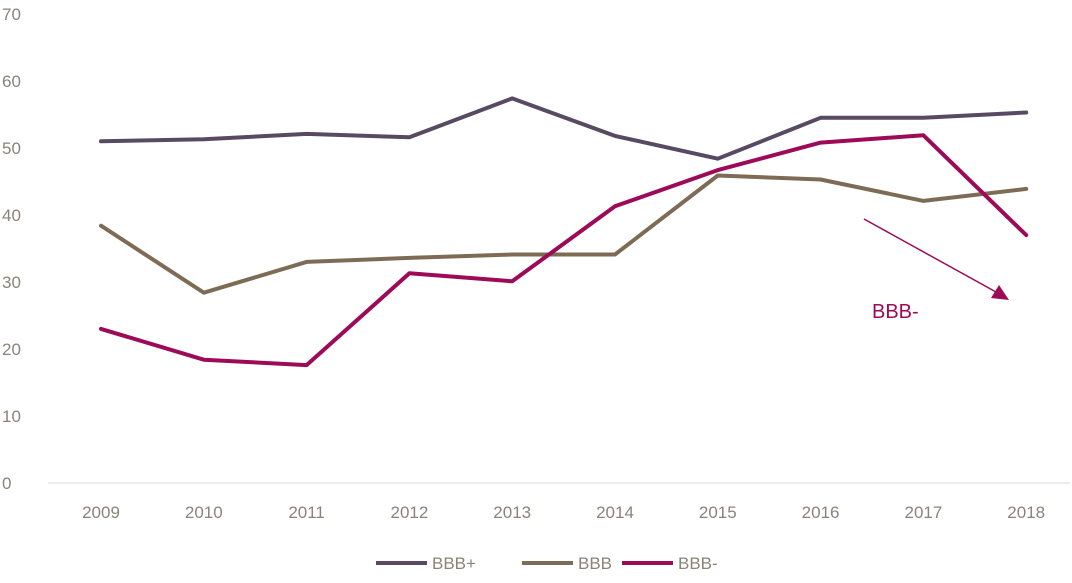 The width and height of the screenshot is (1072, 583). Describe the element at coordinates (547, 563) in the screenshot. I see `legend: BBB+ BBB BBB-` at that location.